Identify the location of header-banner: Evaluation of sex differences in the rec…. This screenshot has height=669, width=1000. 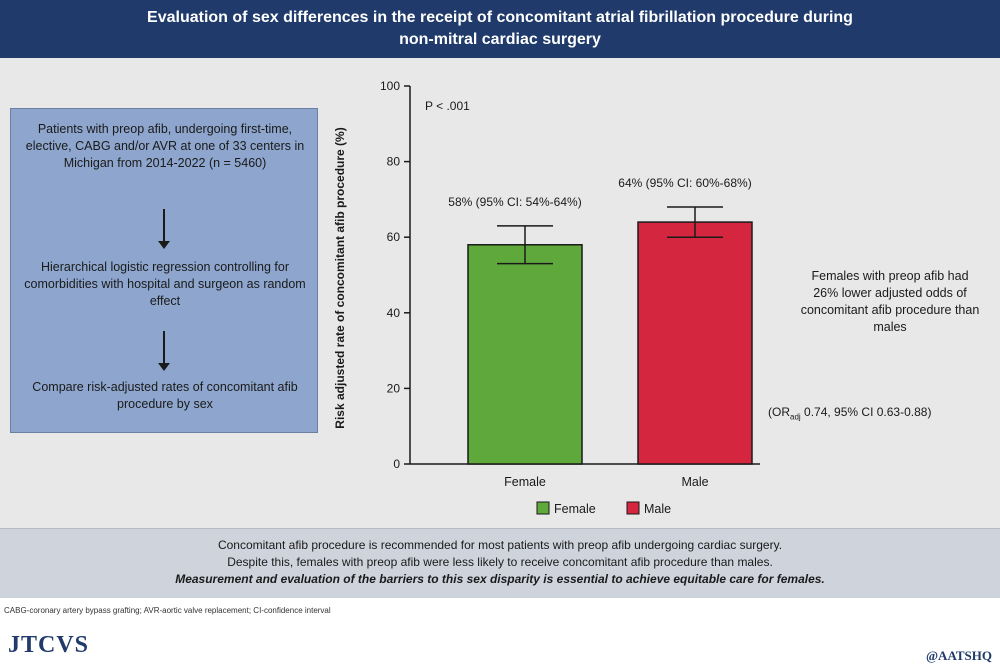
(500, 29).